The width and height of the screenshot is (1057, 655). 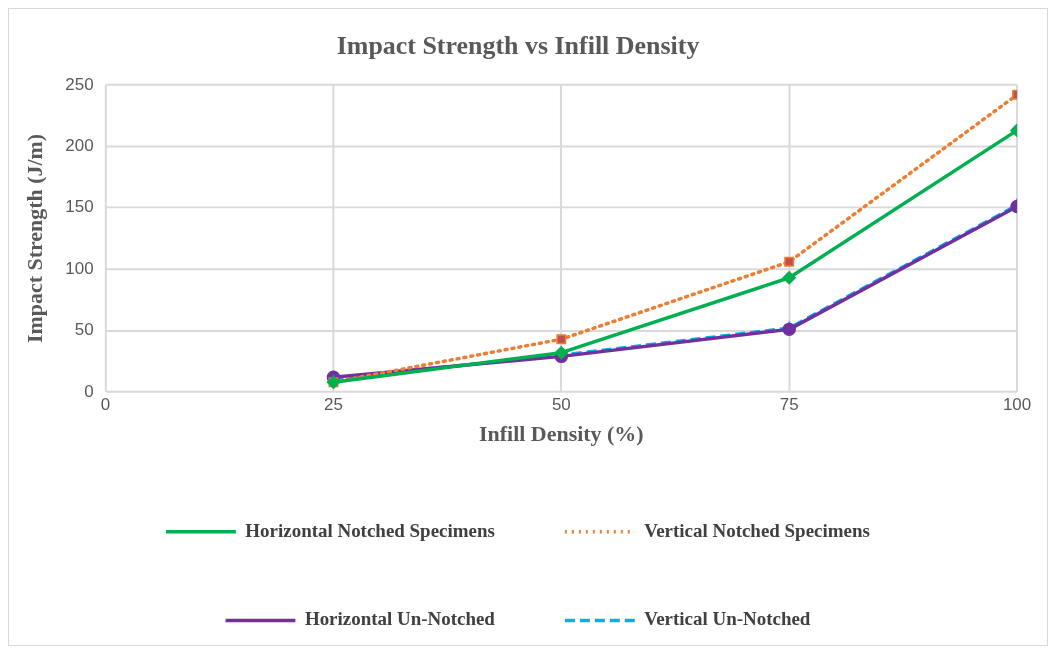 I want to click on legend-label: Vertical Notched Specimens, so click(x=757, y=530).